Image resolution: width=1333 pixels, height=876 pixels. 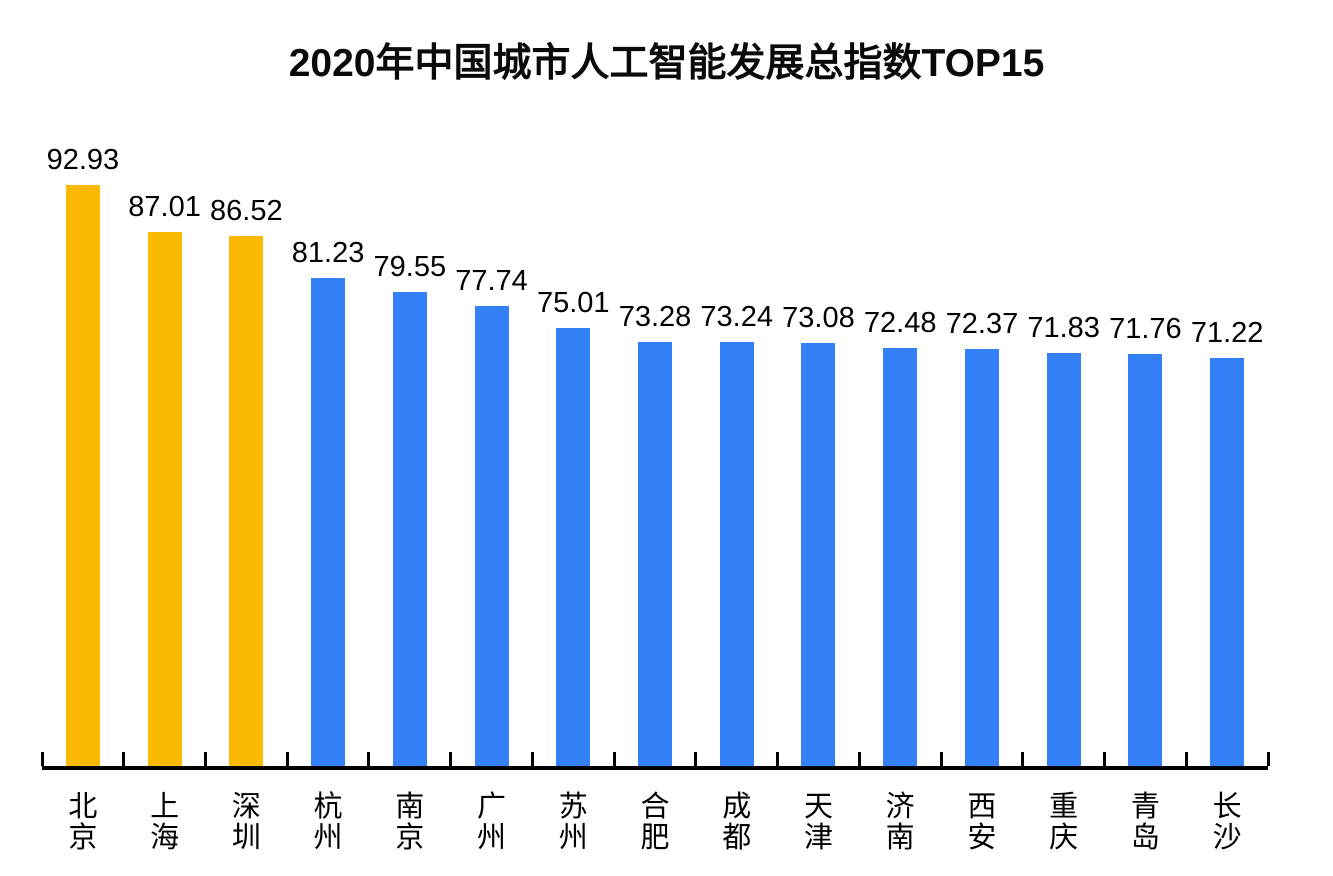 What do you see at coordinates (1064, 822) in the screenshot?
I see `x-category-label: 重庆` at bounding box center [1064, 822].